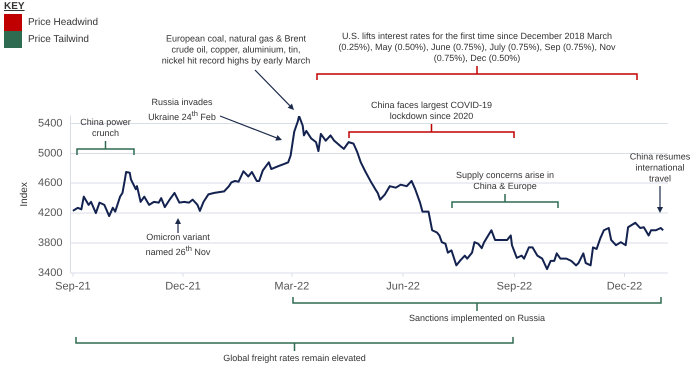  Describe the element at coordinates (292, 286) in the screenshot. I see `x-tick-label: Mar-22` at that location.